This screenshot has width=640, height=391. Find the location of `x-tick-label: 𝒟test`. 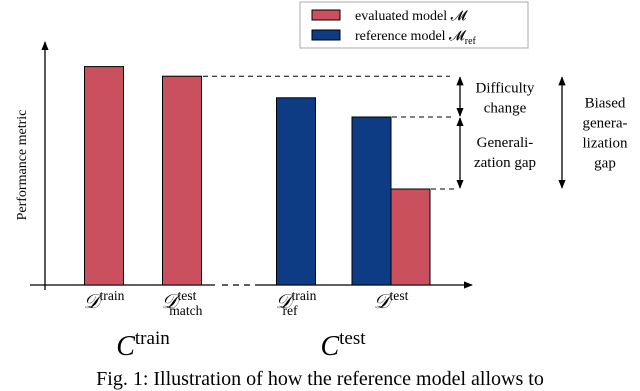

x-tick-label: 𝒟test is located at coordinates (391, 300).